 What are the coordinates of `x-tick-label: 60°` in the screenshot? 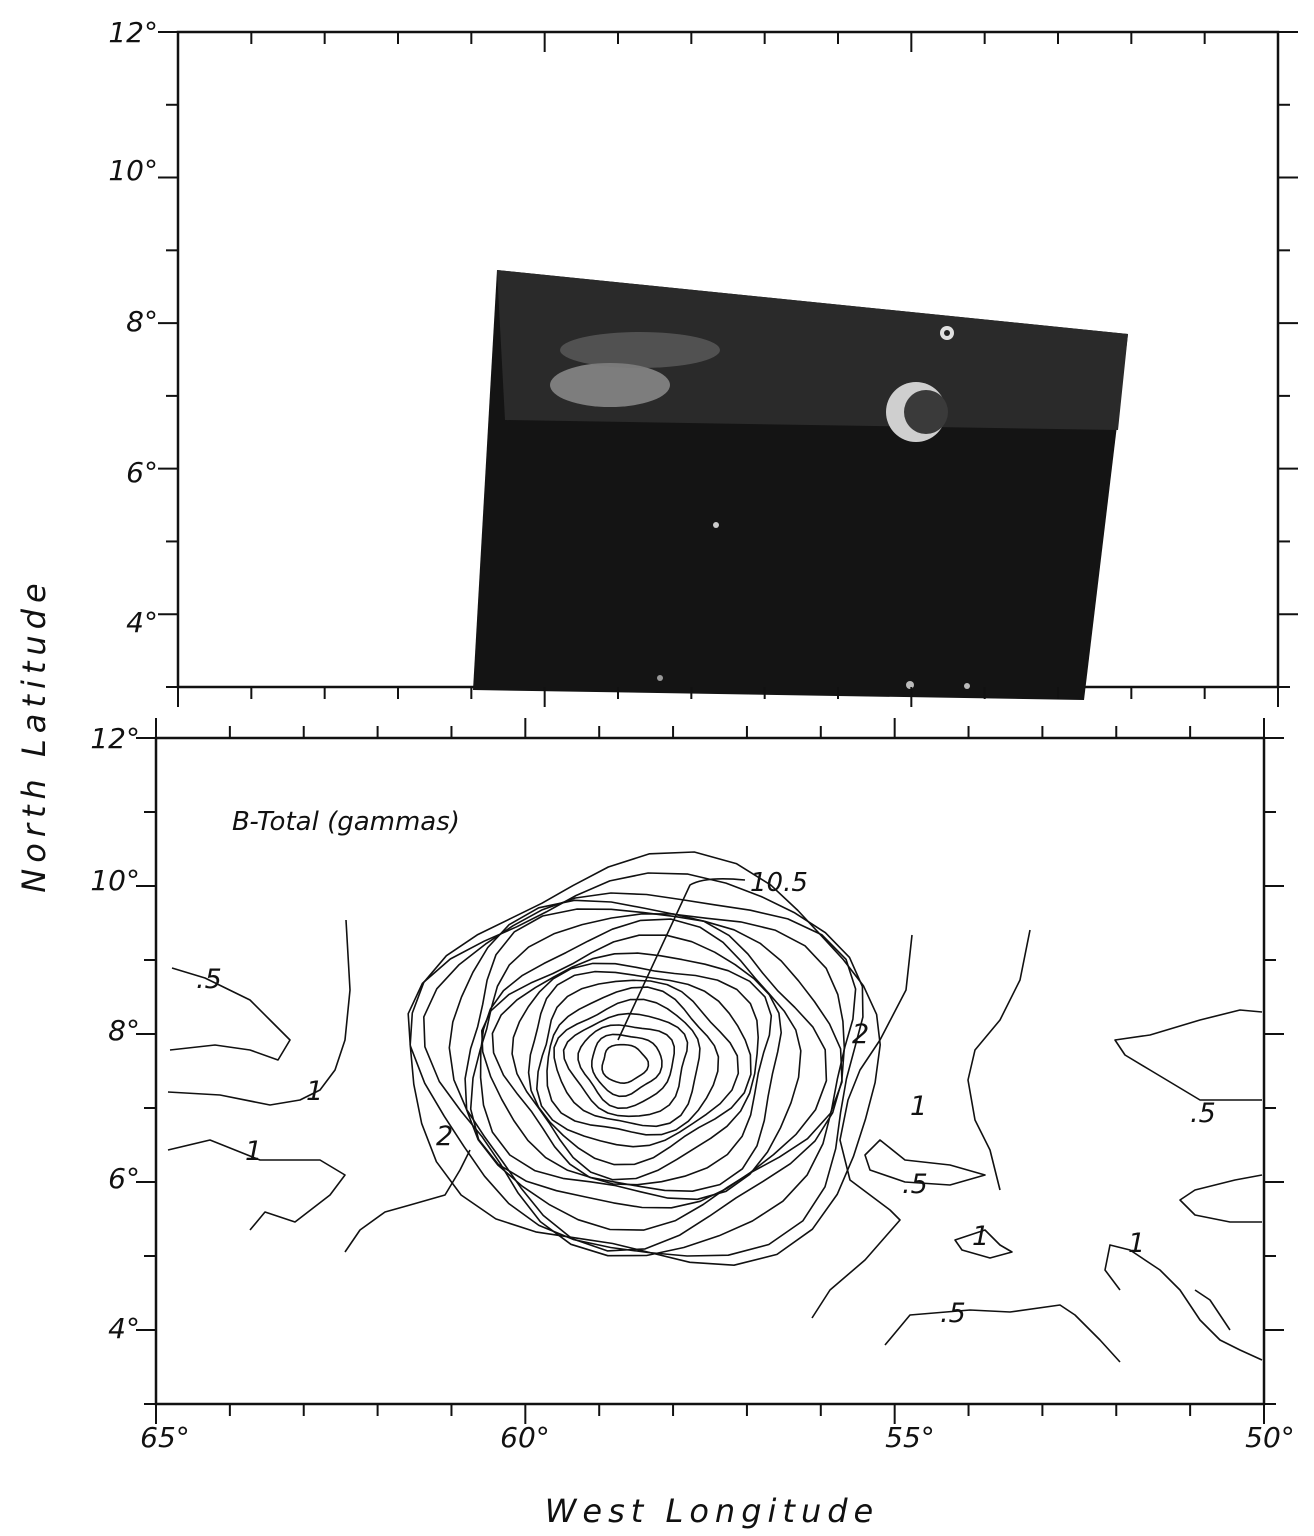 It's located at (525, 1437).